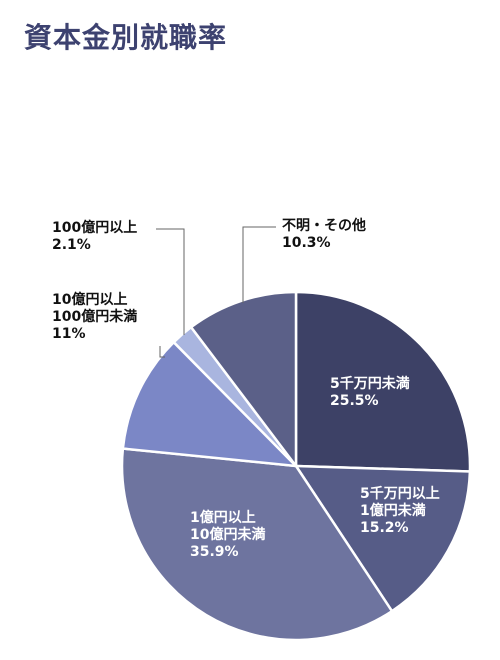  I want to click on slice-label-5: 不明・その他 10.3%, so click(324, 234).